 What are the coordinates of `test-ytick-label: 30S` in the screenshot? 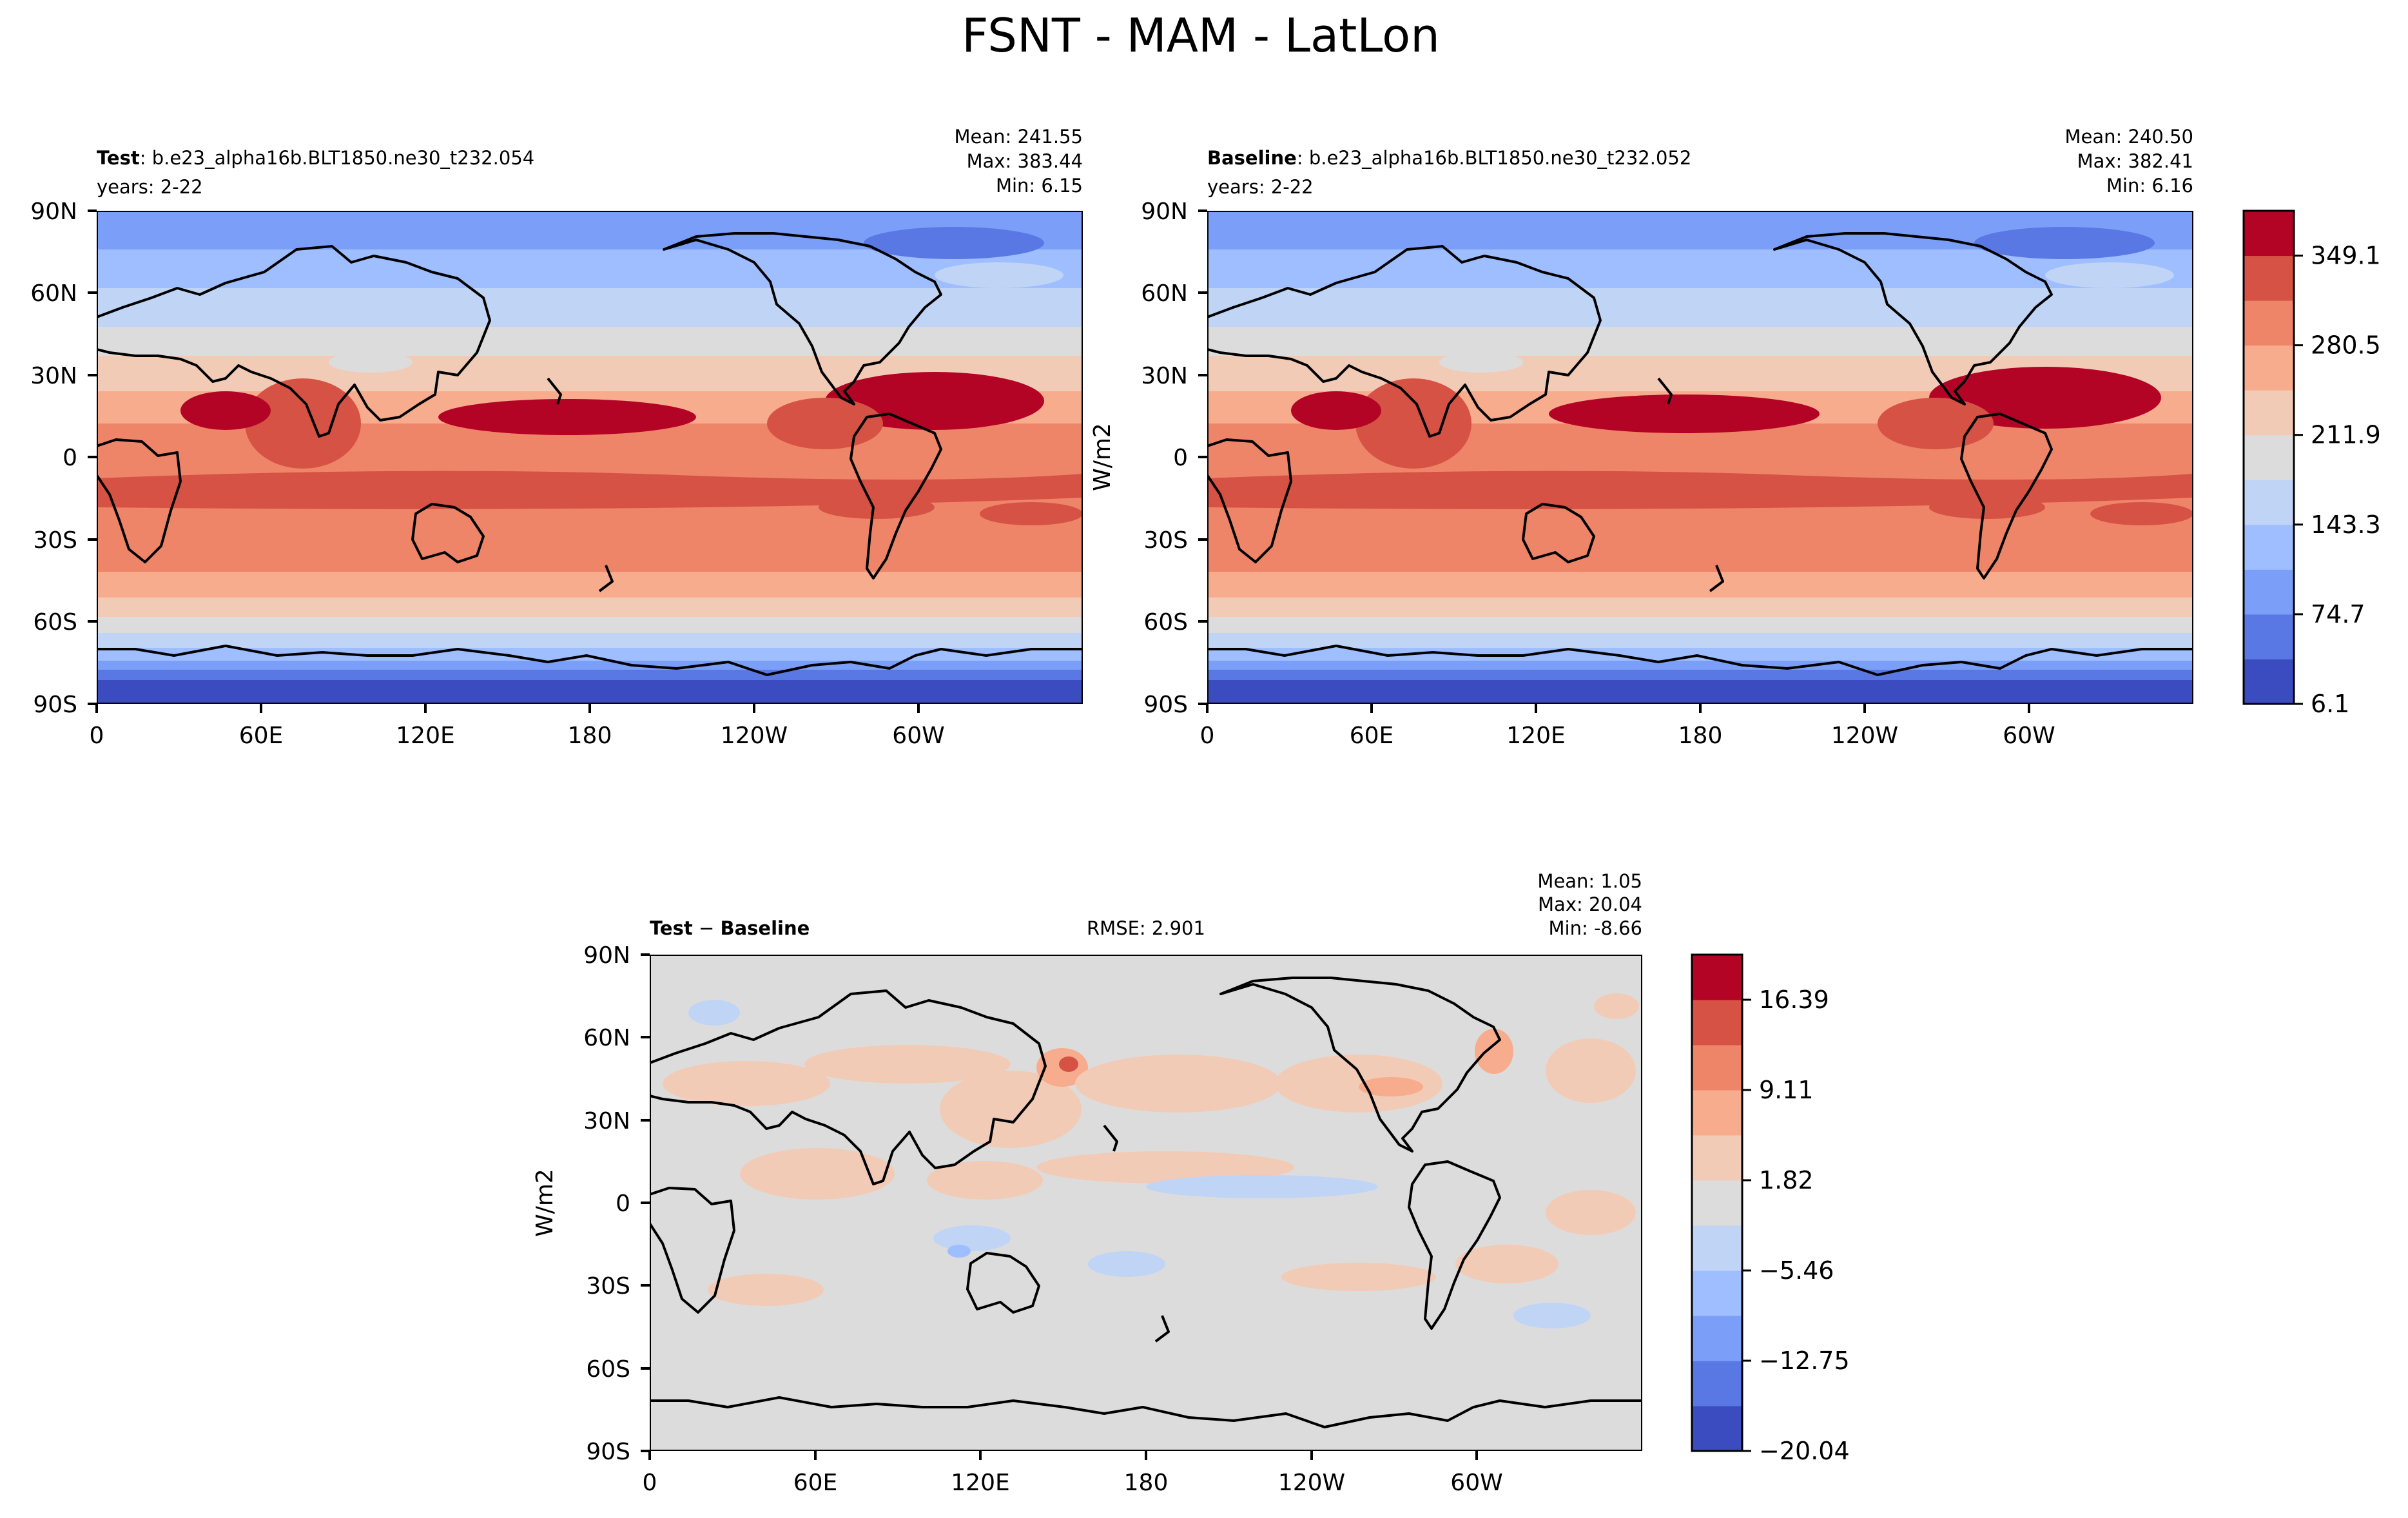 It's located at (55, 540).